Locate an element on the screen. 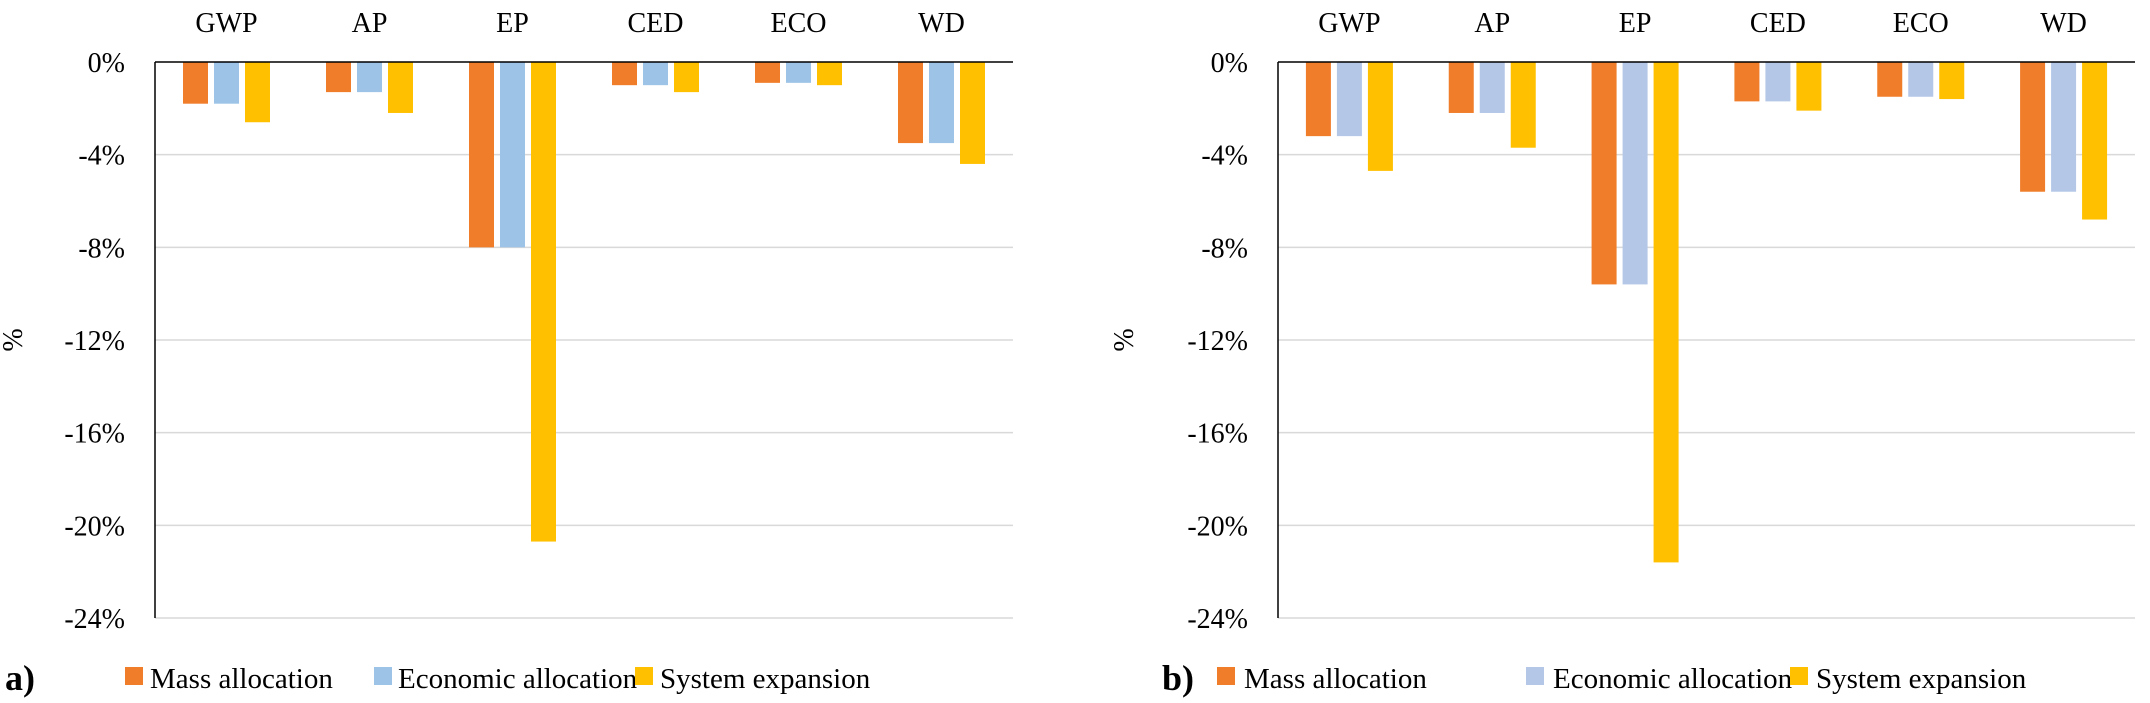 This screenshot has width=2150, height=703. panel-a-label: a) is located at coordinates (20, 678).